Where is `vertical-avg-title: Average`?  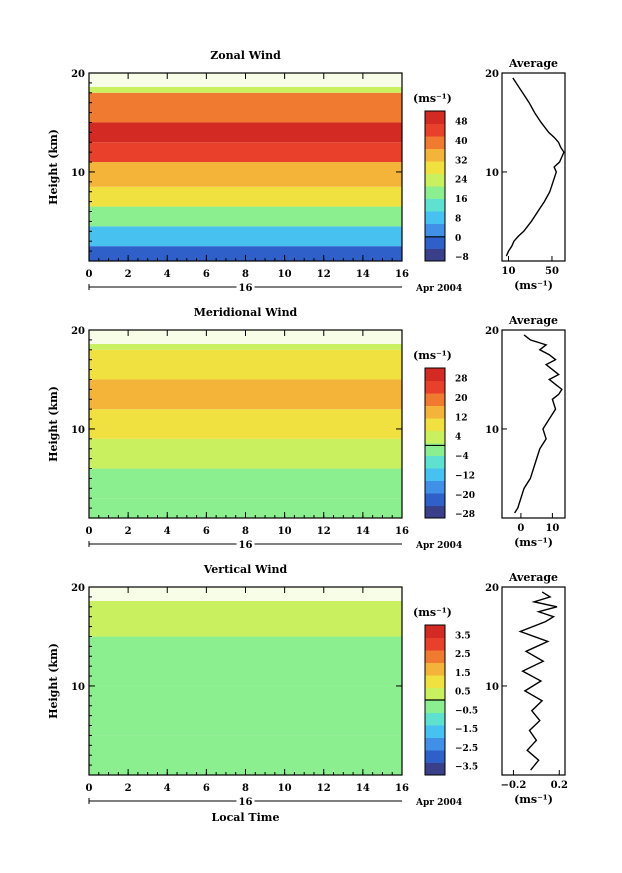
vertical-avg-title: Average is located at coordinates (533, 577).